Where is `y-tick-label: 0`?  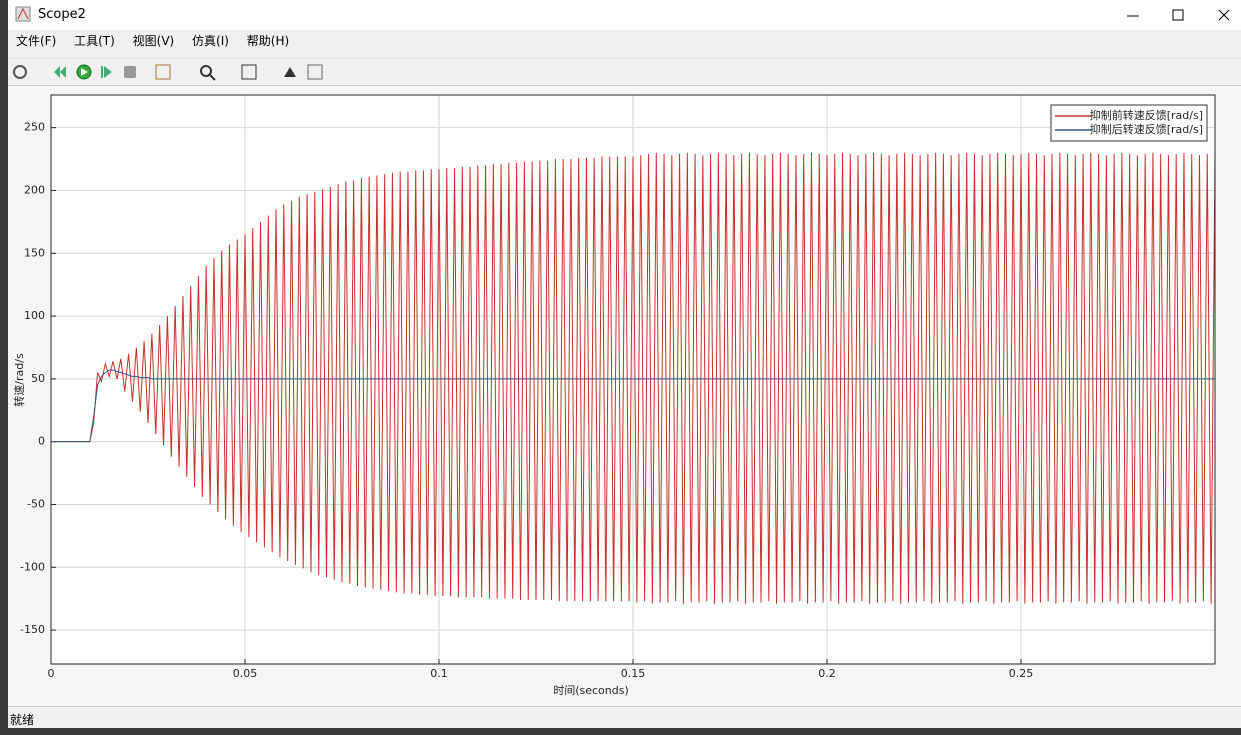 y-tick-label: 0 is located at coordinates (41, 441).